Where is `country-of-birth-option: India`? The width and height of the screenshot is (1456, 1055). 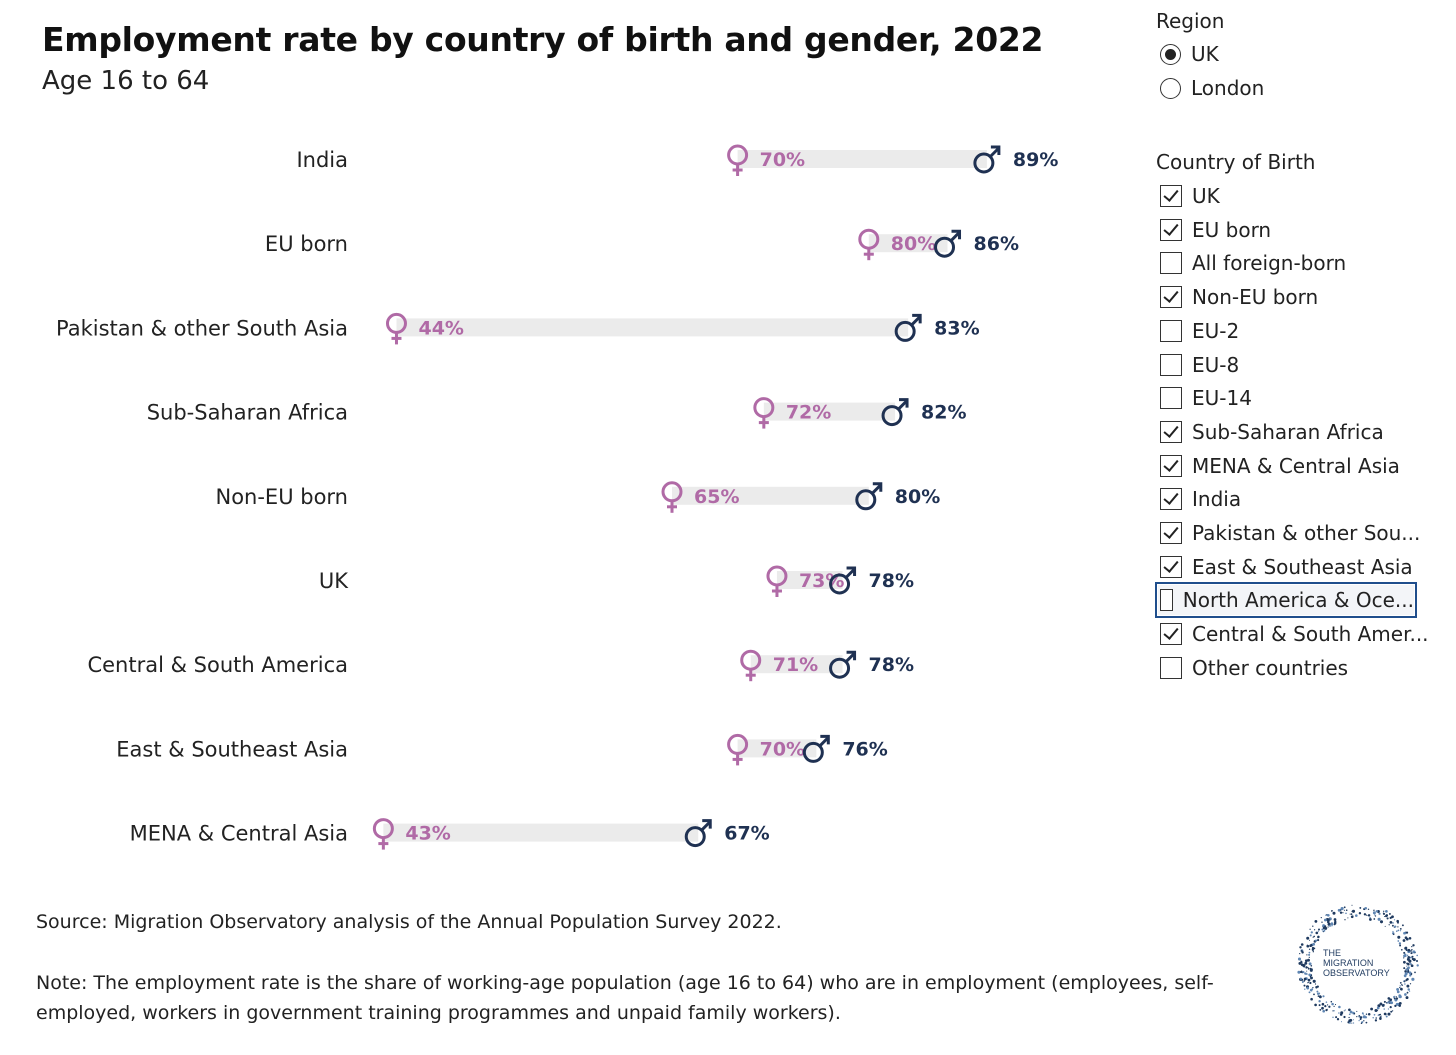 country-of-birth-option: India is located at coordinates (1200, 499).